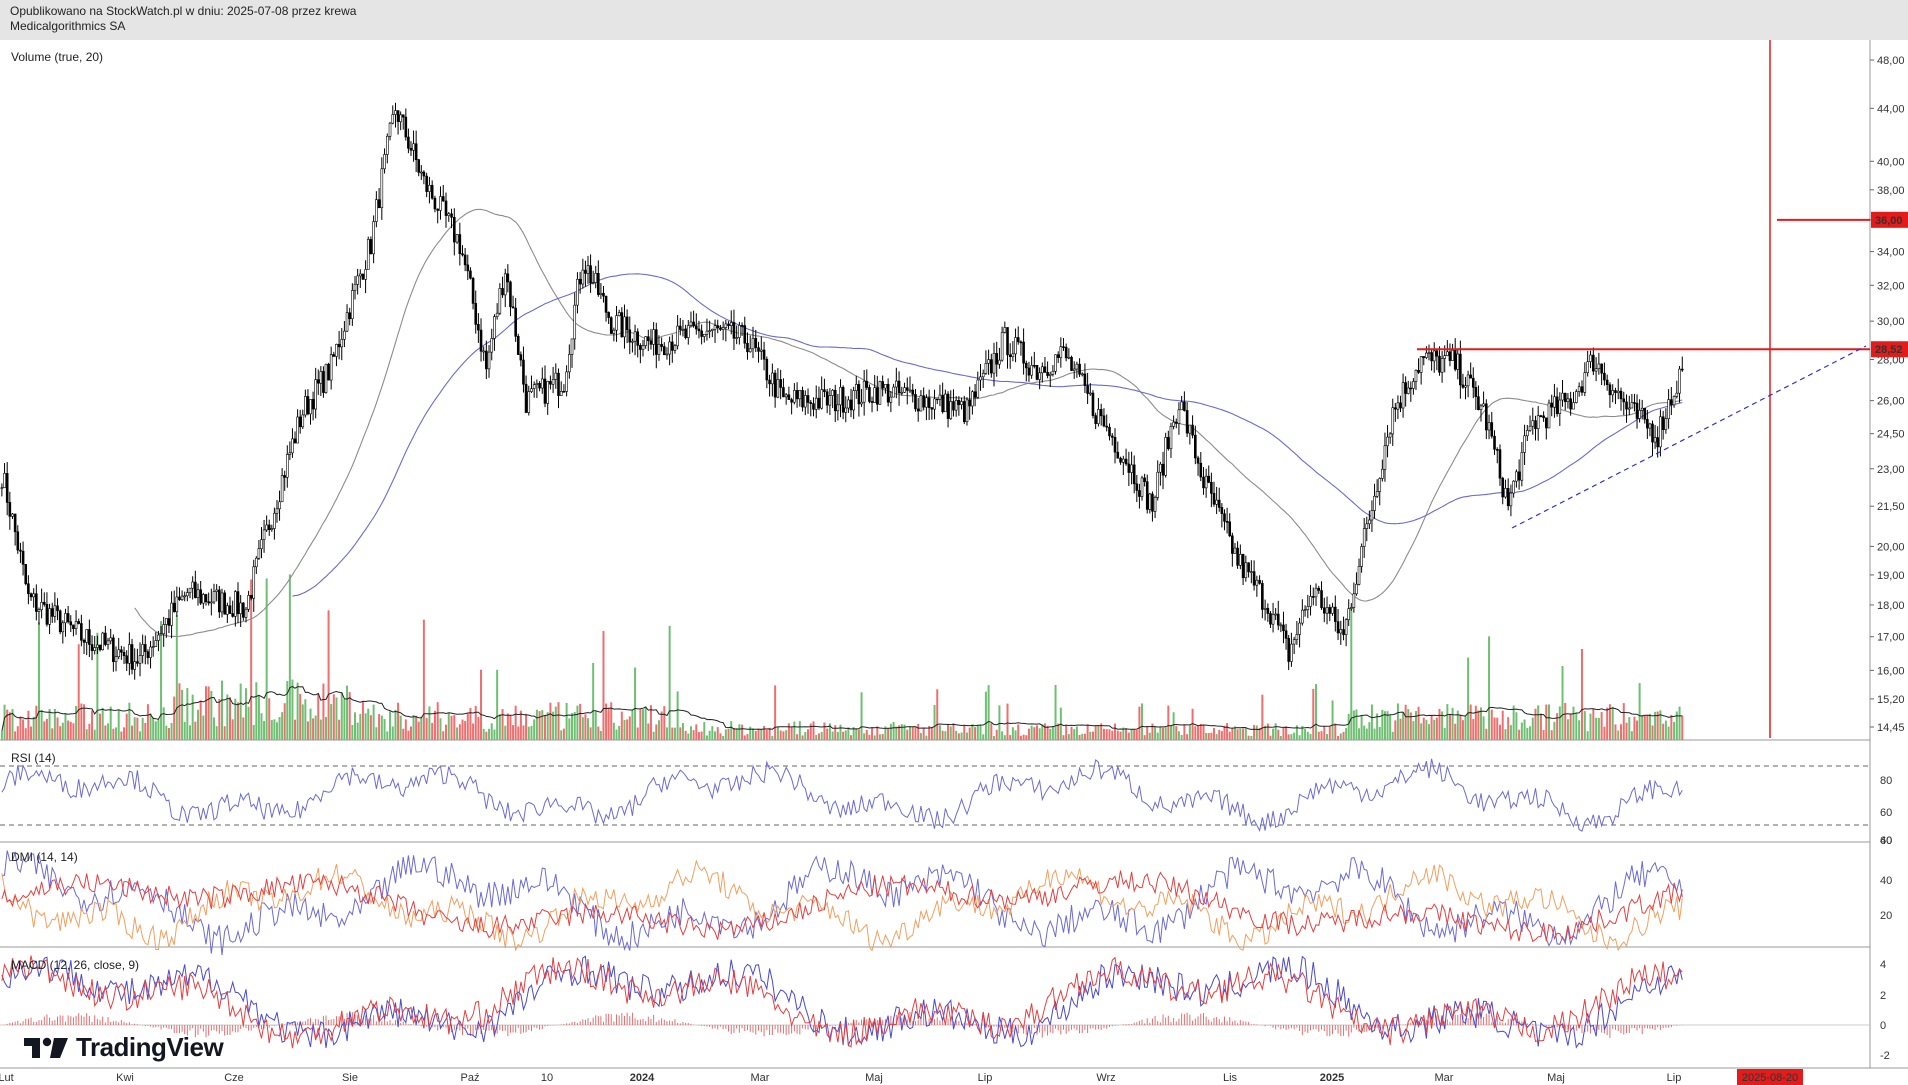 The height and width of the screenshot is (1085, 1908). What do you see at coordinates (75, 965) in the screenshot?
I see `macd-indicator-label: MACD (12, 26, close, 9)` at bounding box center [75, 965].